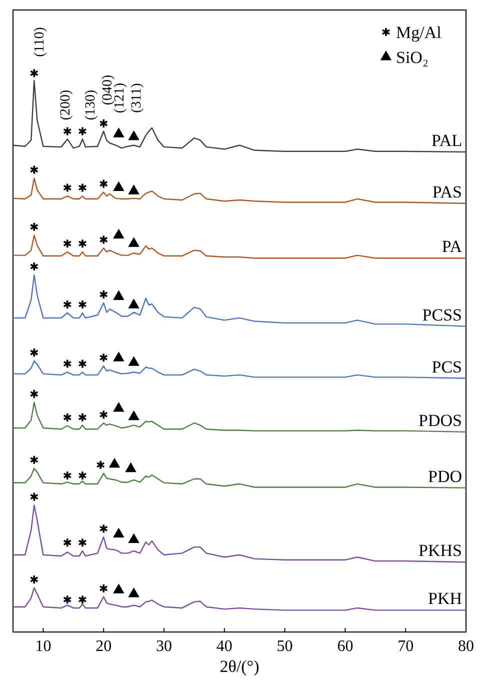  I want to click on series-label: PAS, so click(447, 192).